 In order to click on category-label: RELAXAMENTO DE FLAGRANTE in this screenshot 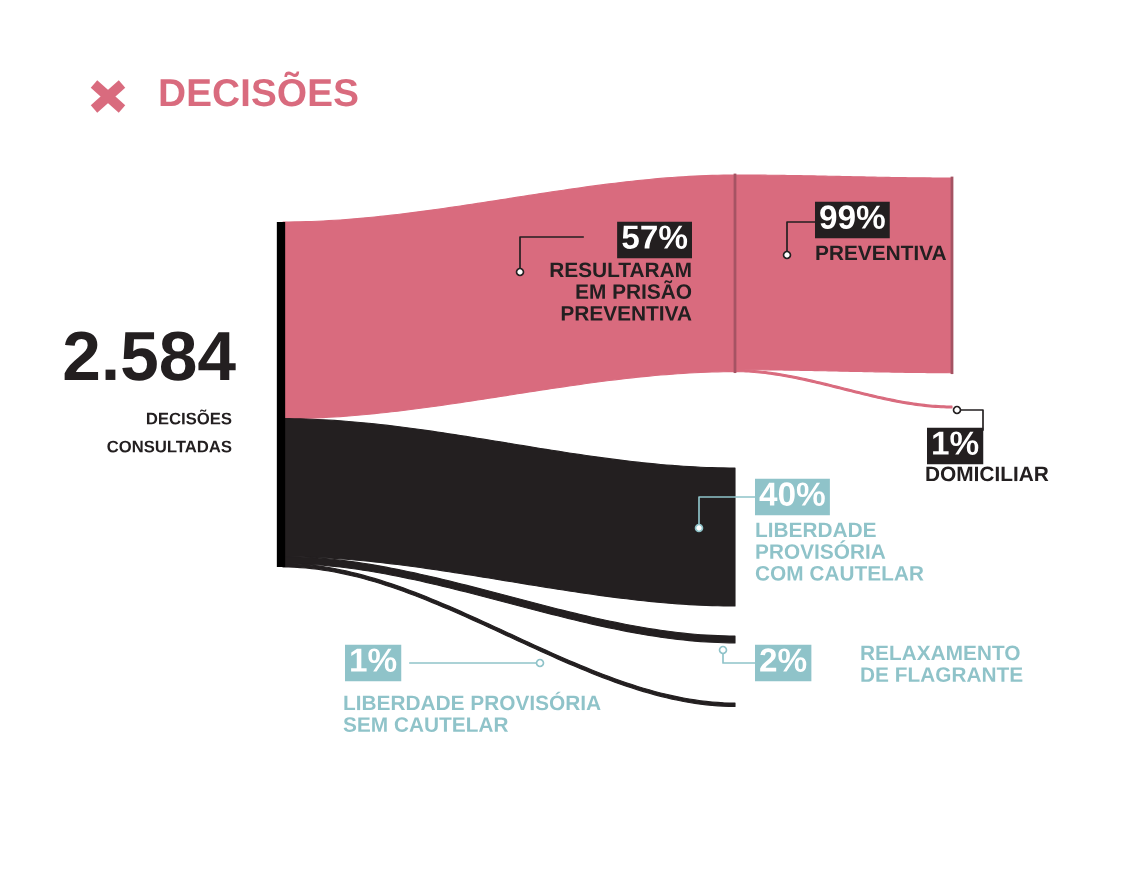, I will do `click(942, 663)`.